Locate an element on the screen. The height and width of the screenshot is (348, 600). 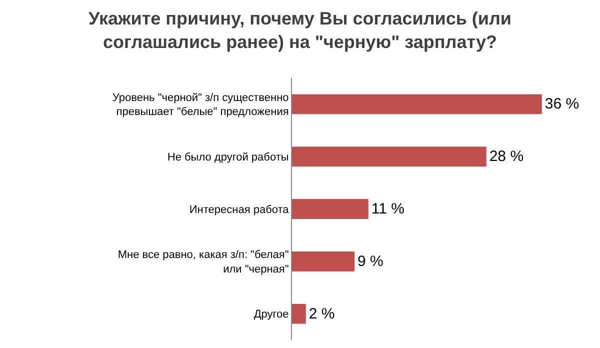
chart-title: Укажите причину, почему Вы согласились (или соглашались ранее) на "черную" зарплату? is located at coordinates (300, 30).